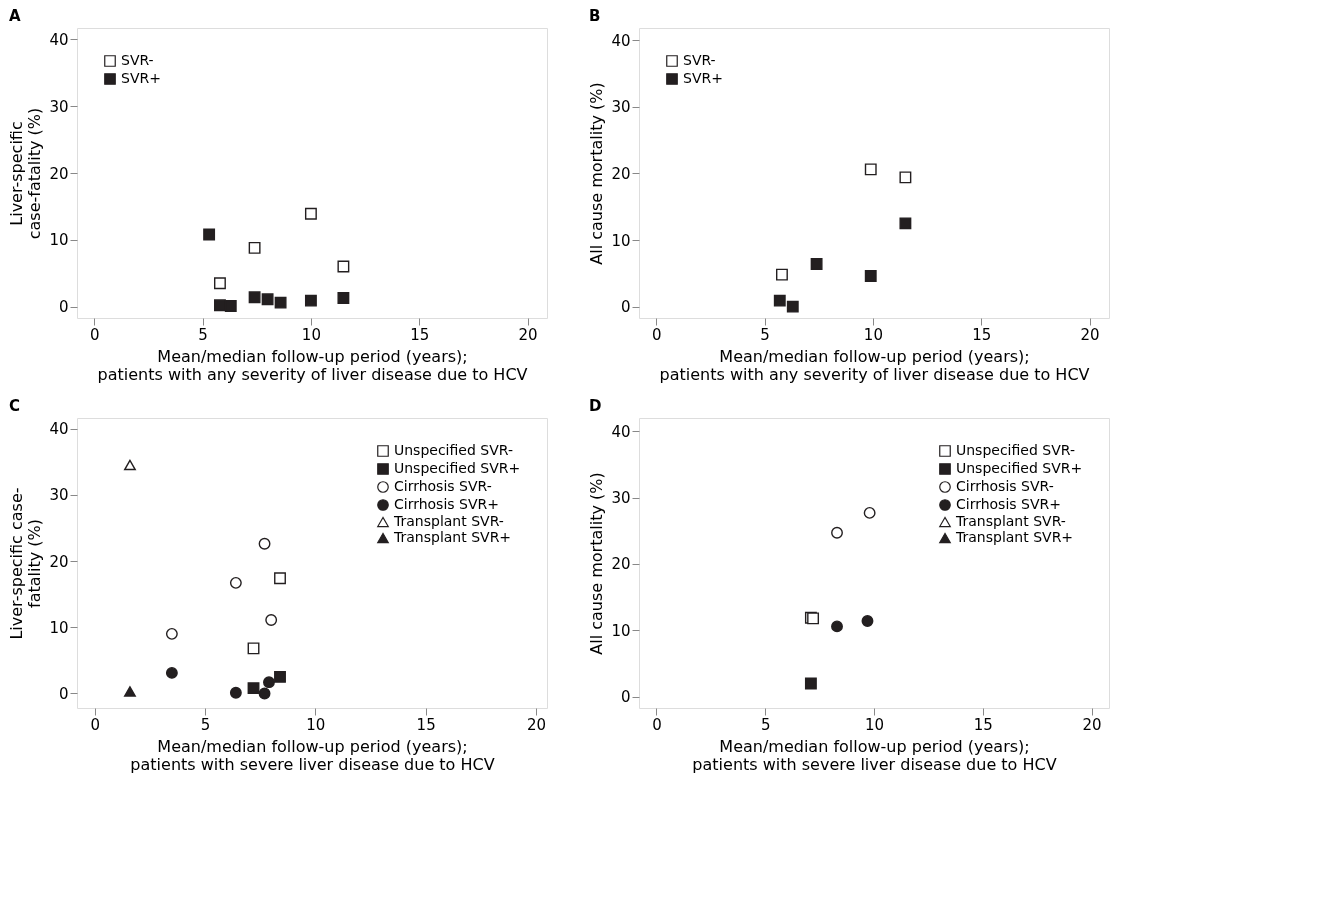 Image resolution: width=1318 pixels, height=899 pixels. Describe the element at coordinates (595, 406) in the screenshot. I see `chart-title: D` at that location.